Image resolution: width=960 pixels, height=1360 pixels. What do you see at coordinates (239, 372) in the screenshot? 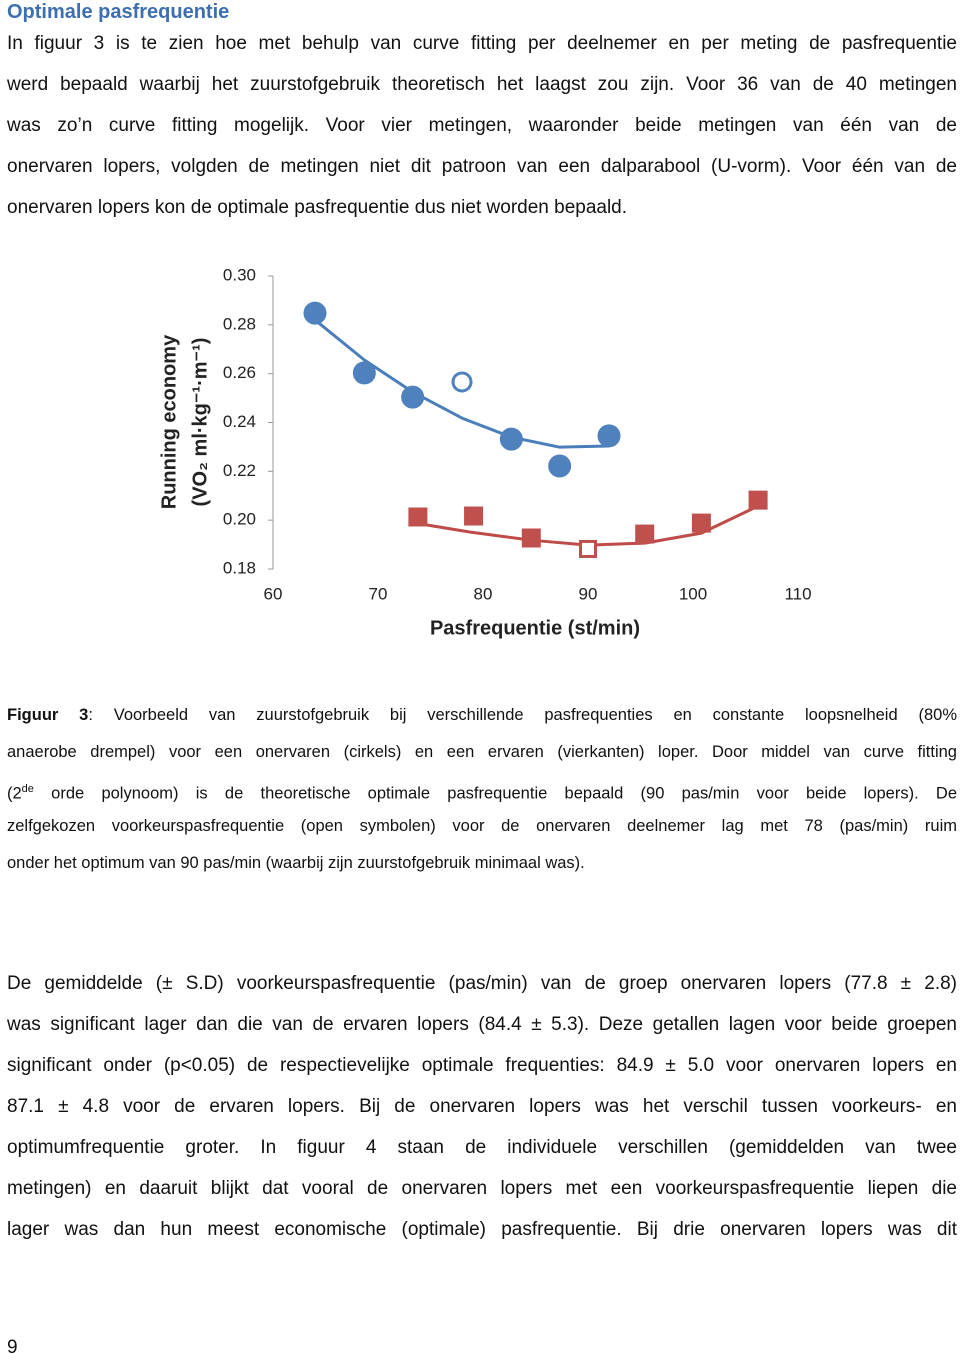
I see `y-tick-label: 0.26` at bounding box center [239, 372].